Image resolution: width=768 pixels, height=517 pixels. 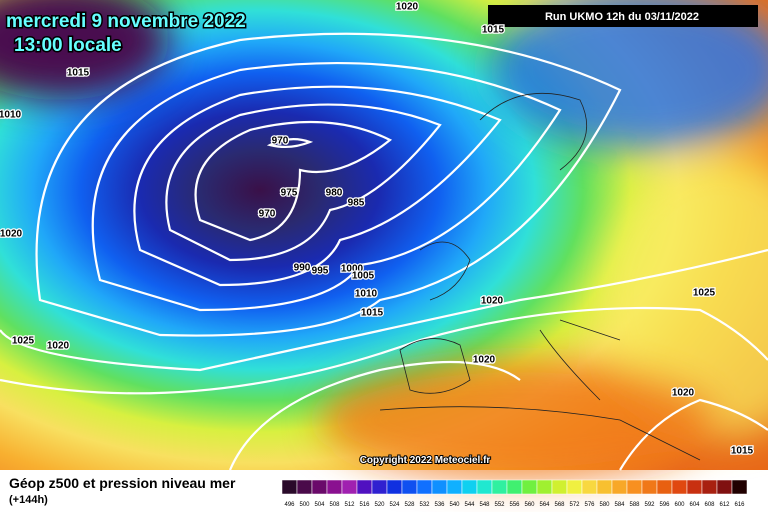 I want to click on run-label: Run UKMO 12h du 03/11/2022, so click(x=622, y=17).